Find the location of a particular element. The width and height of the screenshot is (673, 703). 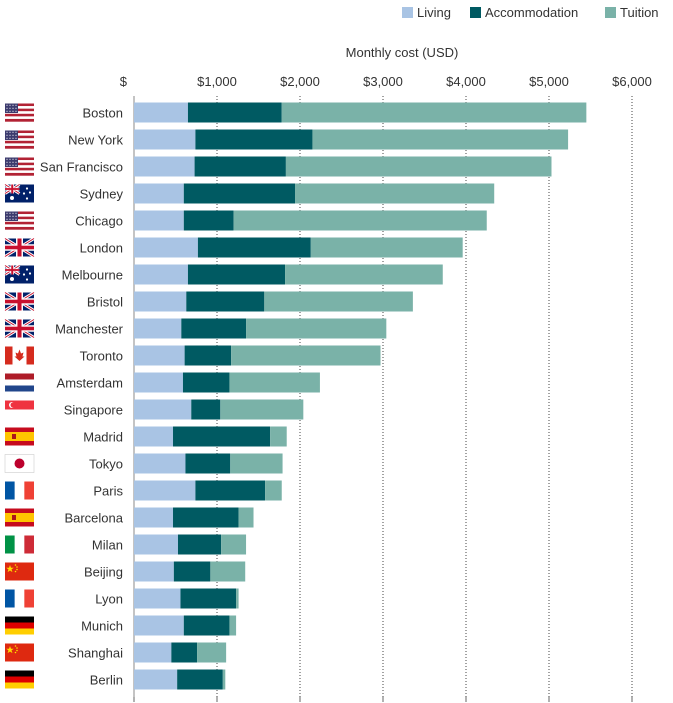

bar-new-york-living is located at coordinates (165, 139).